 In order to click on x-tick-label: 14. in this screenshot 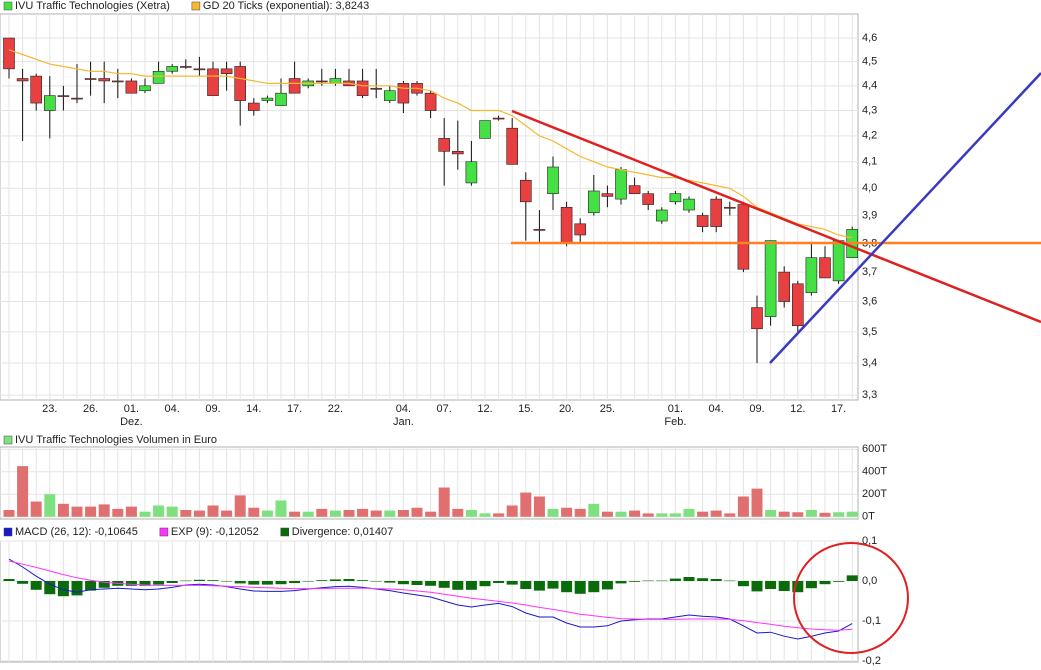, I will do `click(253, 409)`.